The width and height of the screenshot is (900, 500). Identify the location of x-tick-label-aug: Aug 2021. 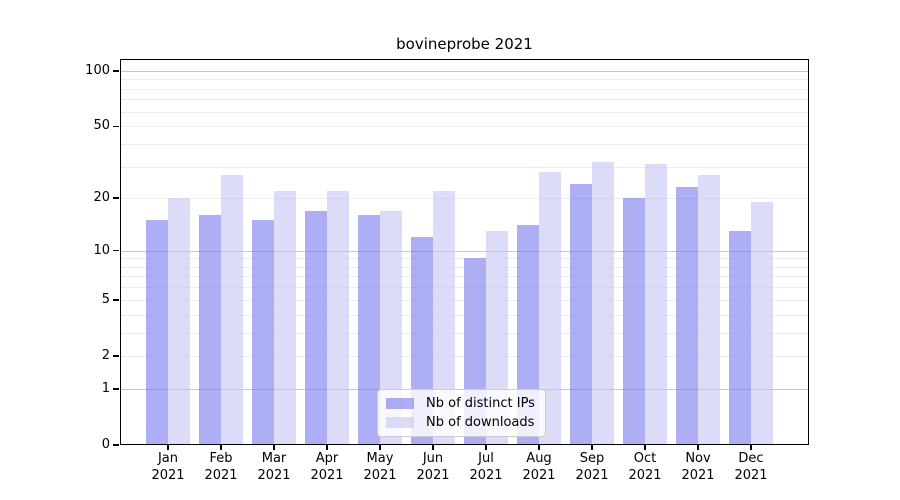
(539, 467).